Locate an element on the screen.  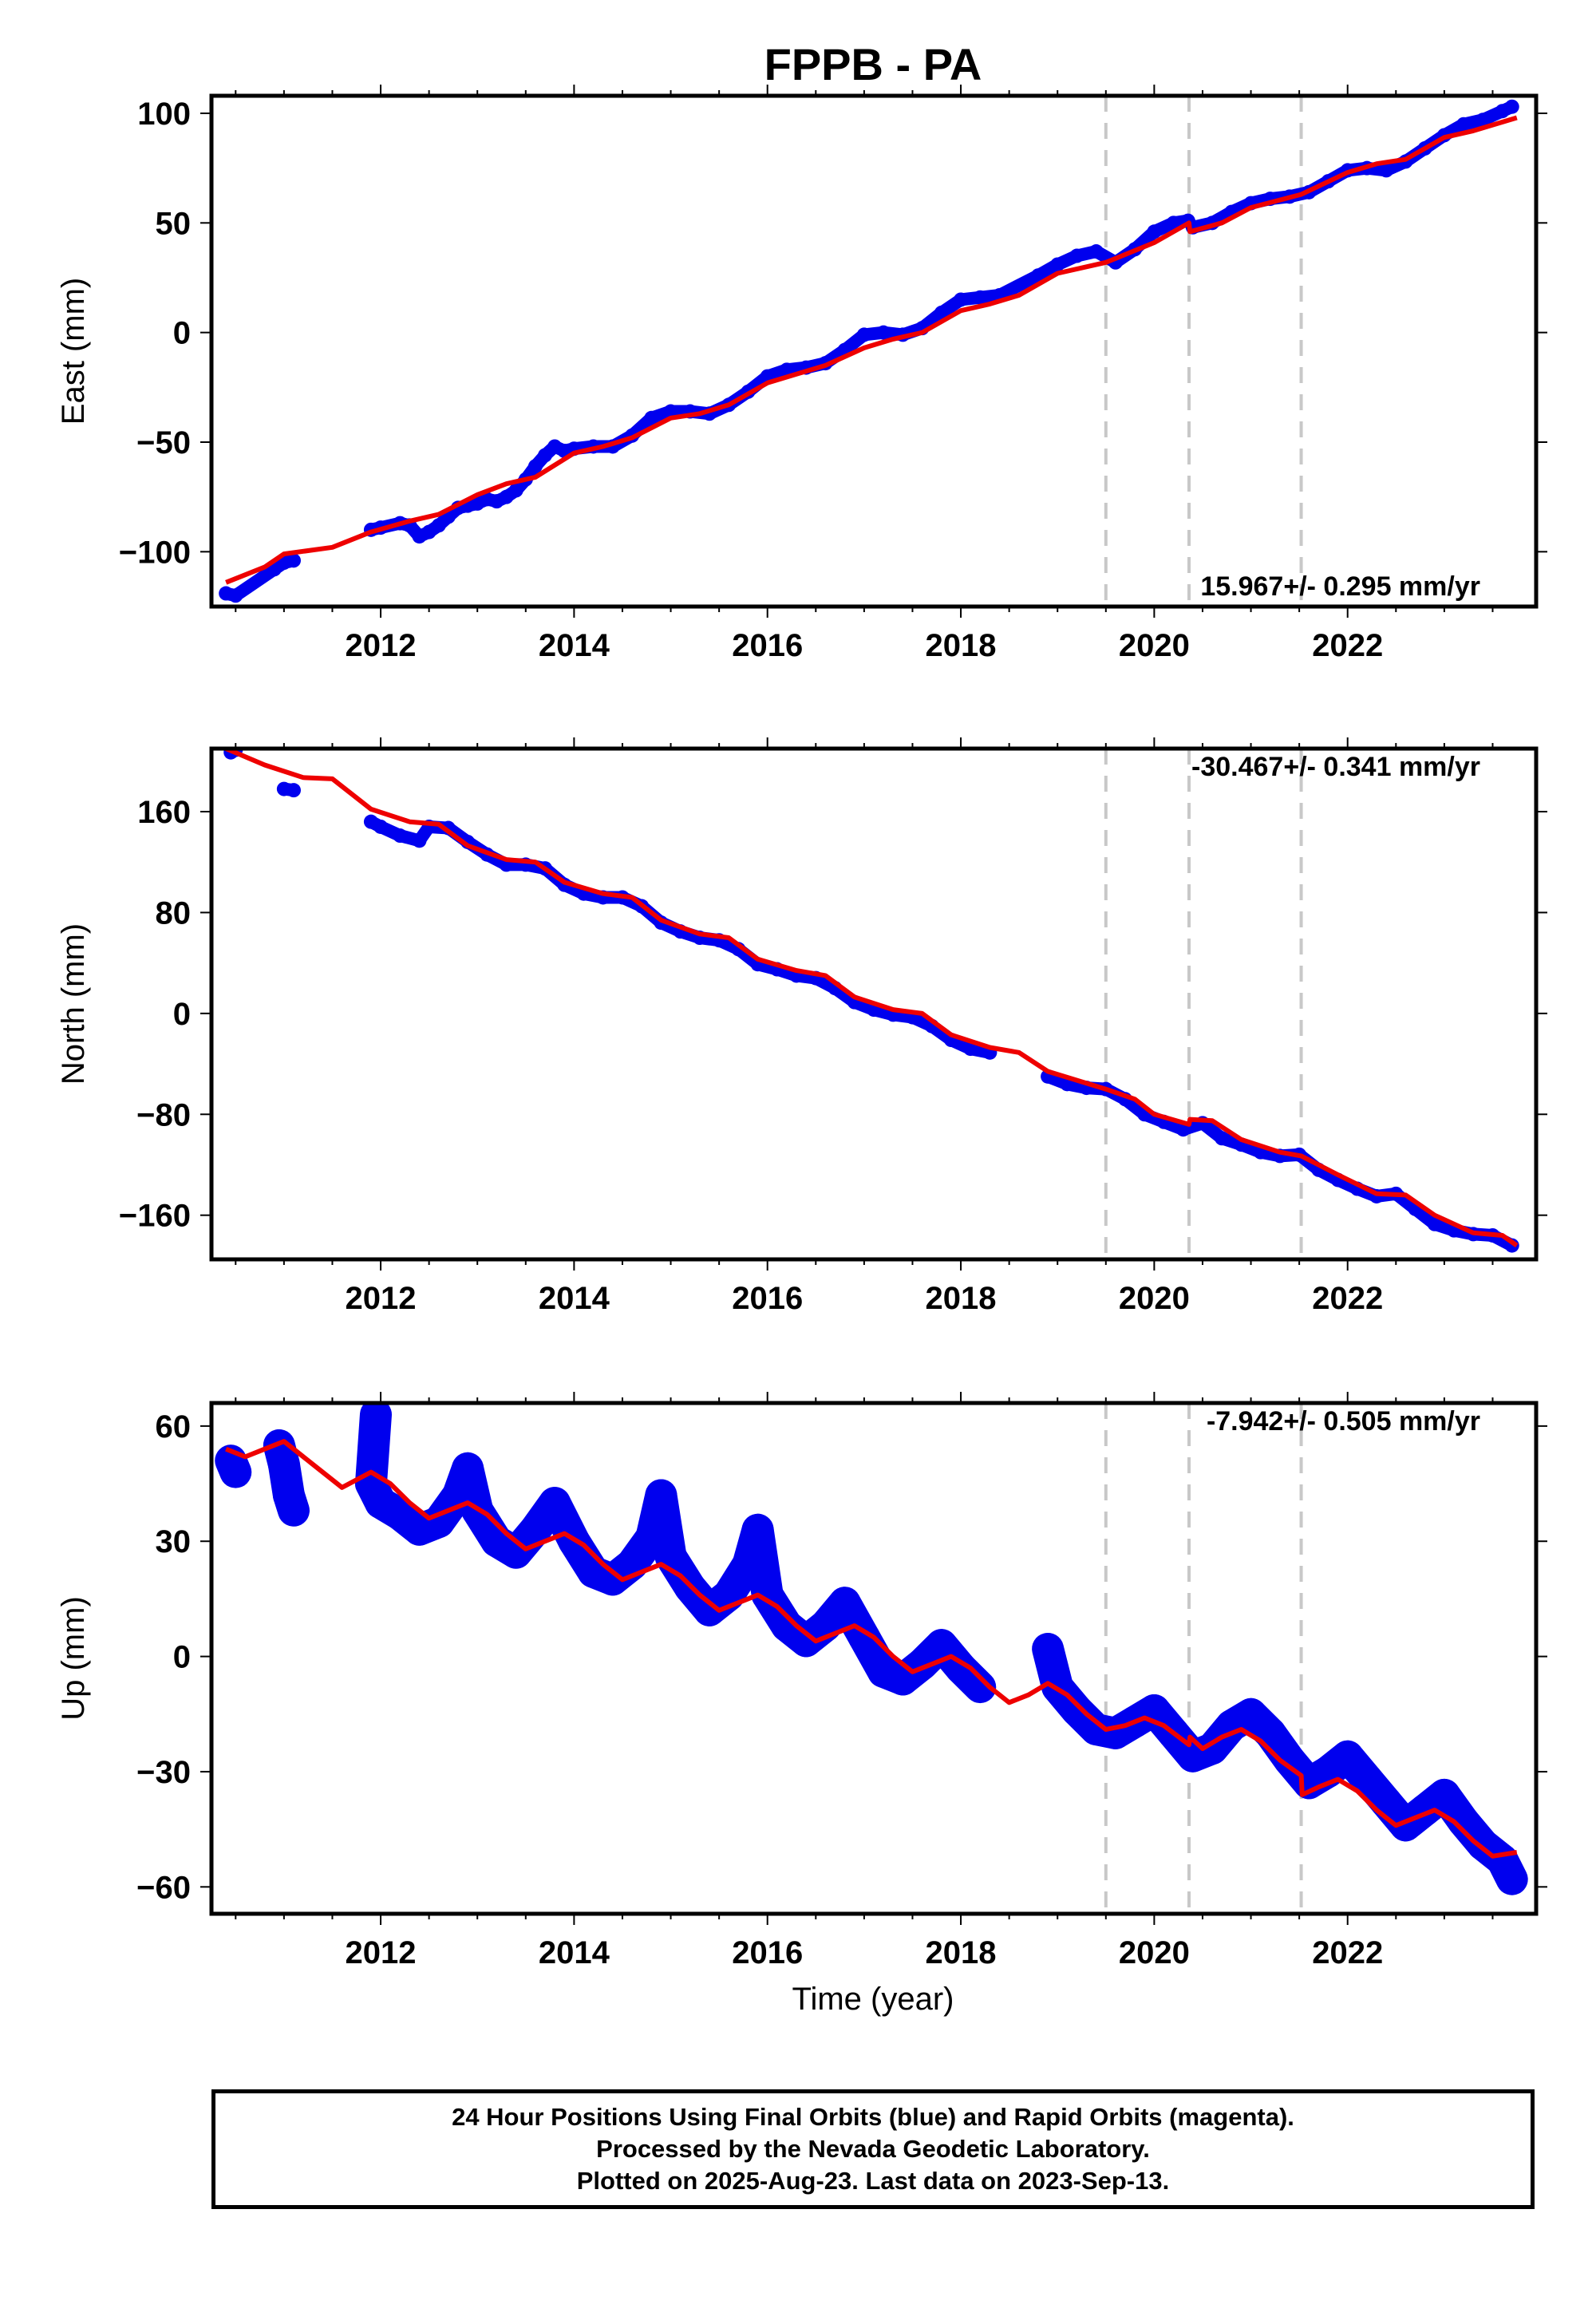
chart-title: FPPB - PA is located at coordinates (873, 64).